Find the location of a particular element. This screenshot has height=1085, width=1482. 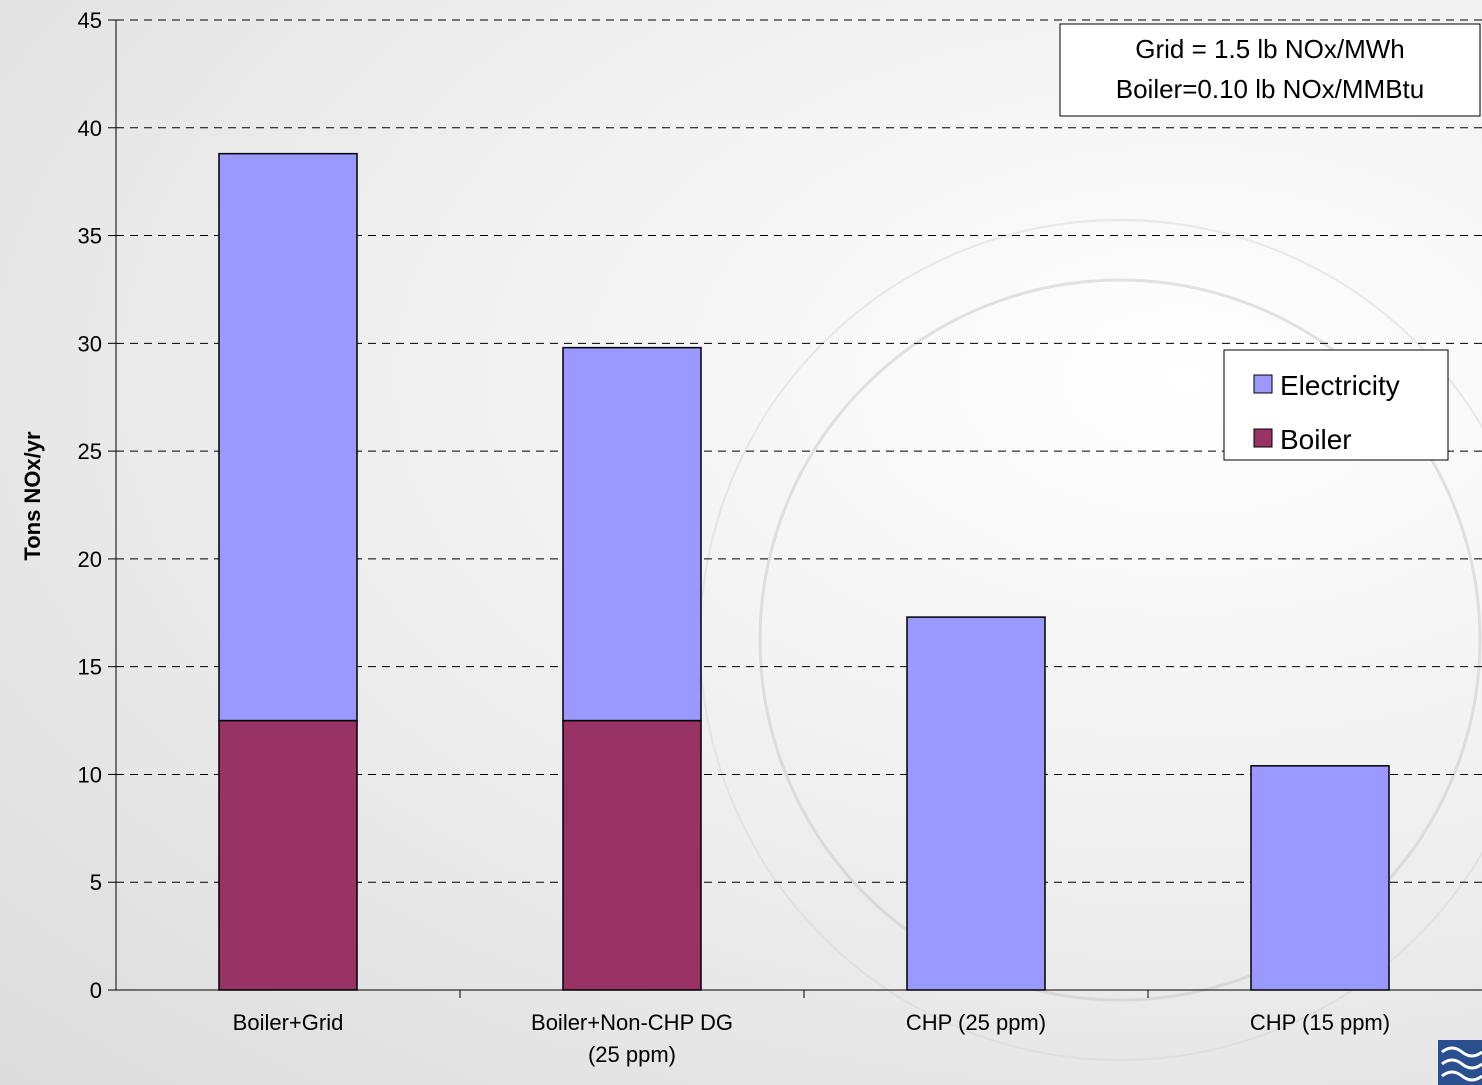

legend-swatch-electricity is located at coordinates (1263, 384).